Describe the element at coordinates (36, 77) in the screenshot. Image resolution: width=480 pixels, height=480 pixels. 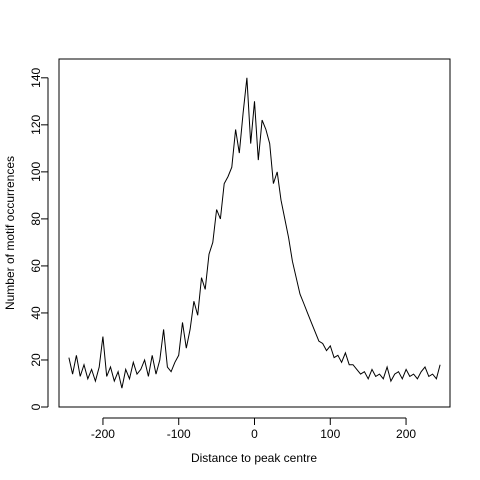
I see `y-tick-label: 140` at that location.